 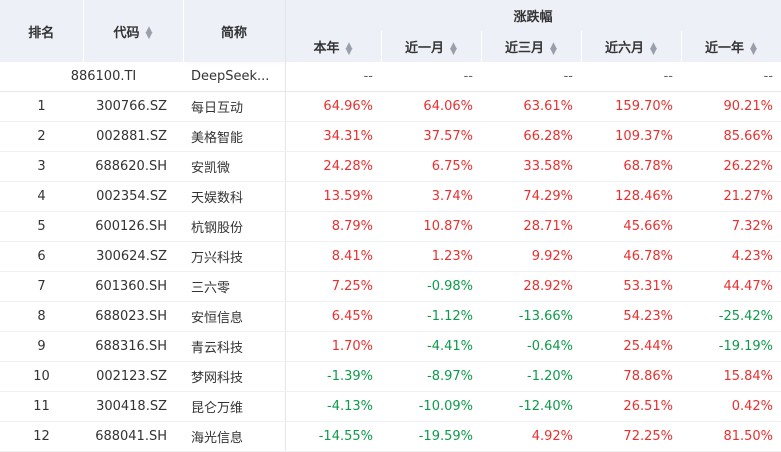 What do you see at coordinates (631, 46) in the screenshot?
I see `period-header-6m: 近六月 ▲ ▼` at bounding box center [631, 46].